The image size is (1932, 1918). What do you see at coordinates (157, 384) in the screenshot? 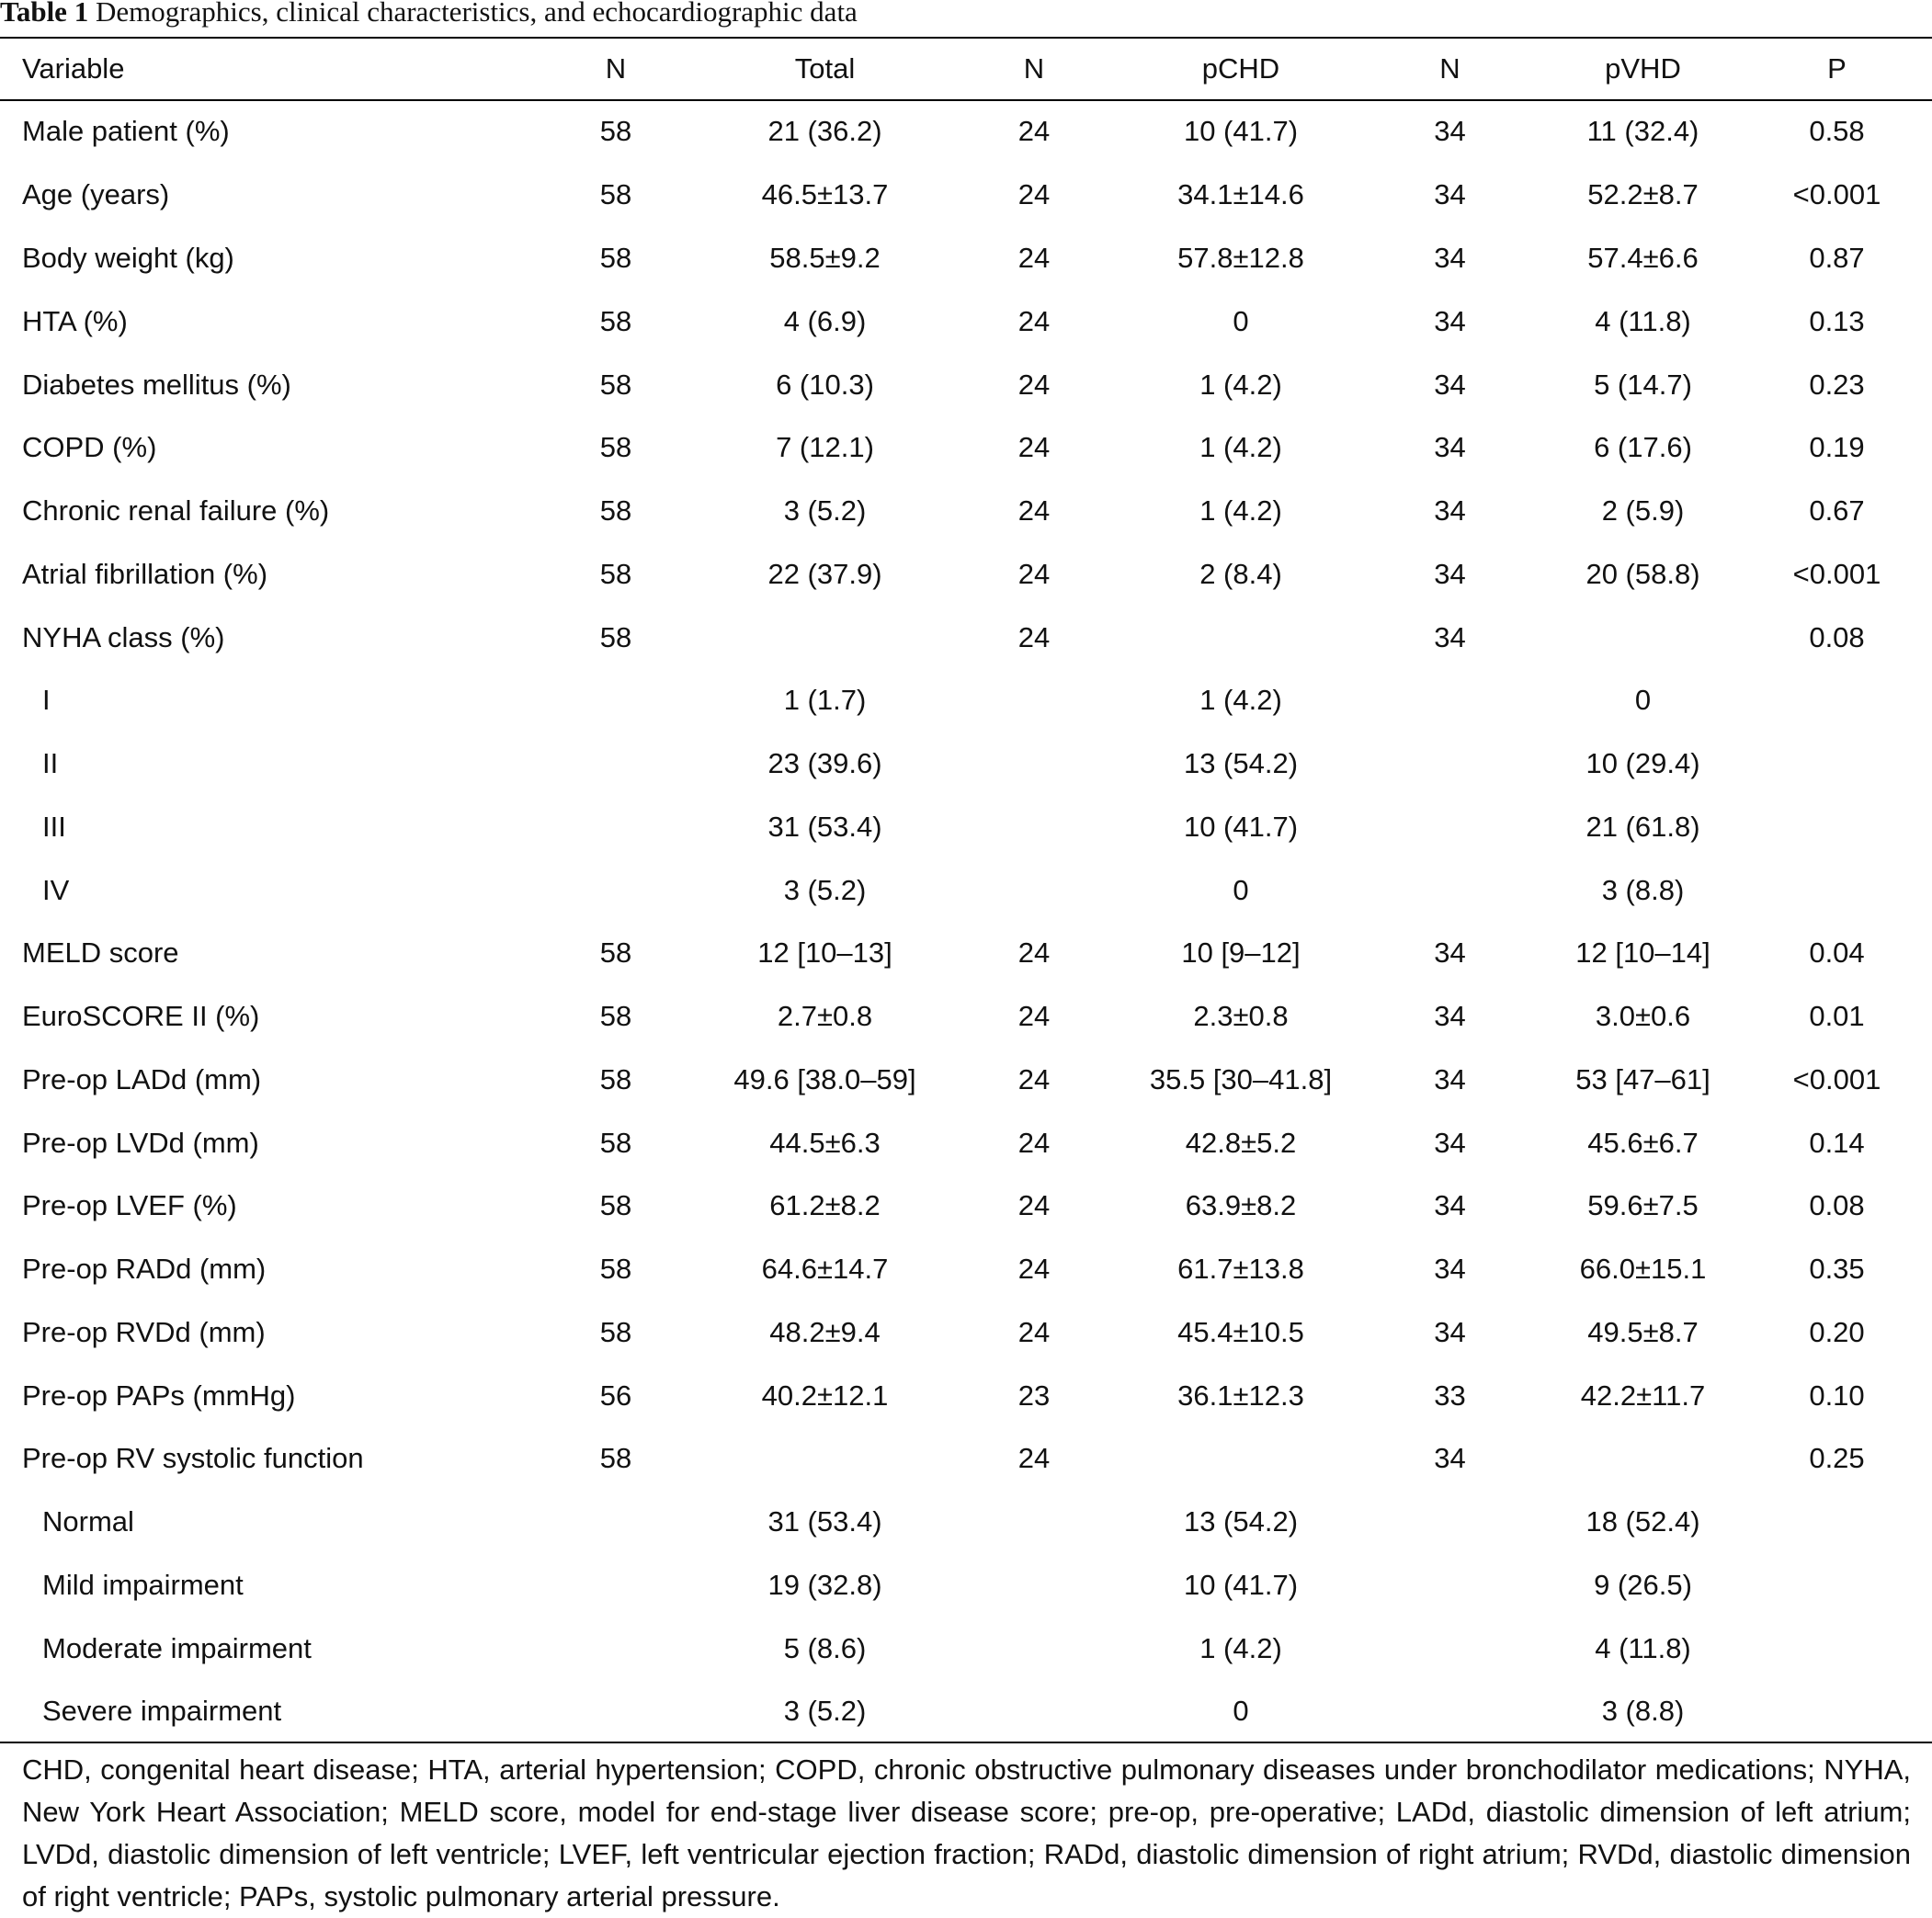
I see `cell-variable: Diabetes mellitus (%)` at bounding box center [157, 384].